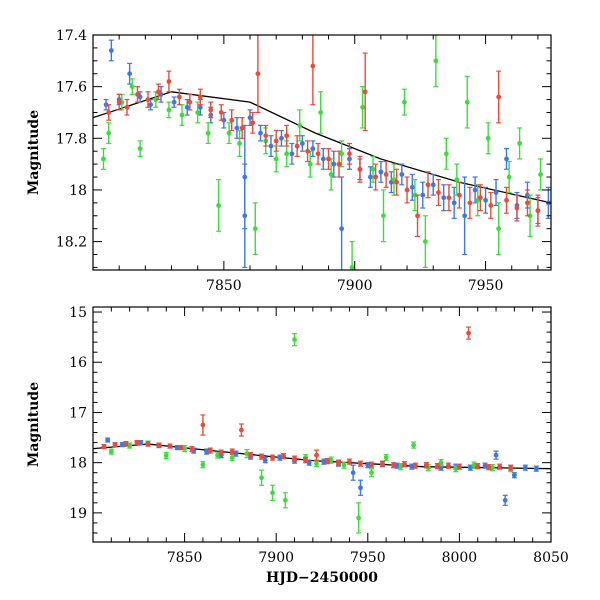 The width and height of the screenshot is (600, 600). What do you see at coordinates (368, 558) in the screenshot?
I see `bottom-x-tick-label: 7950` at bounding box center [368, 558].